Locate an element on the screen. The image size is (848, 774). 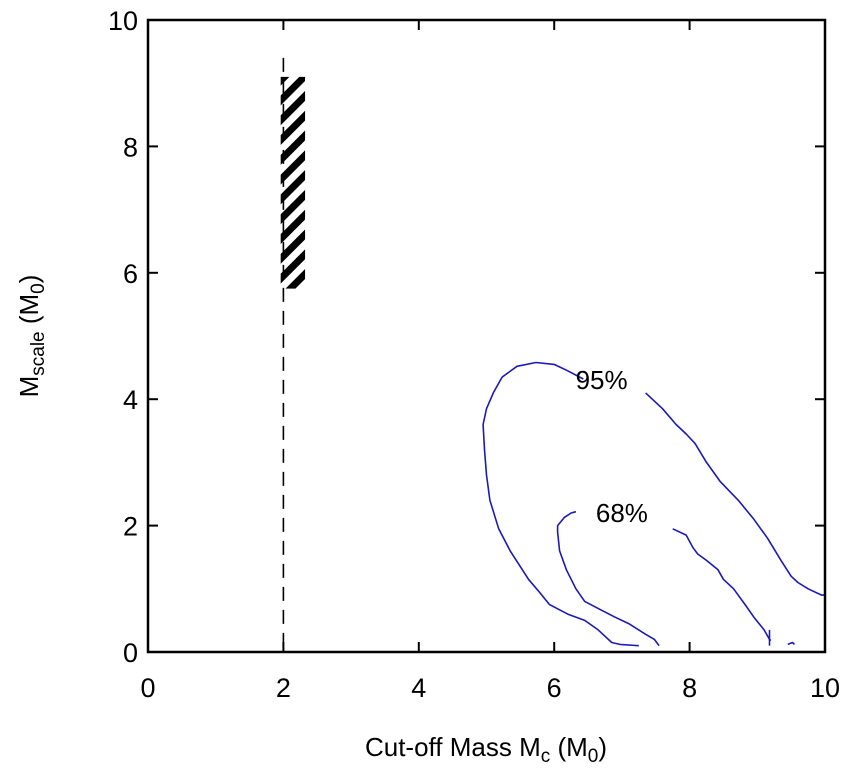
x-tick-label-2: 2 is located at coordinates (283, 688).